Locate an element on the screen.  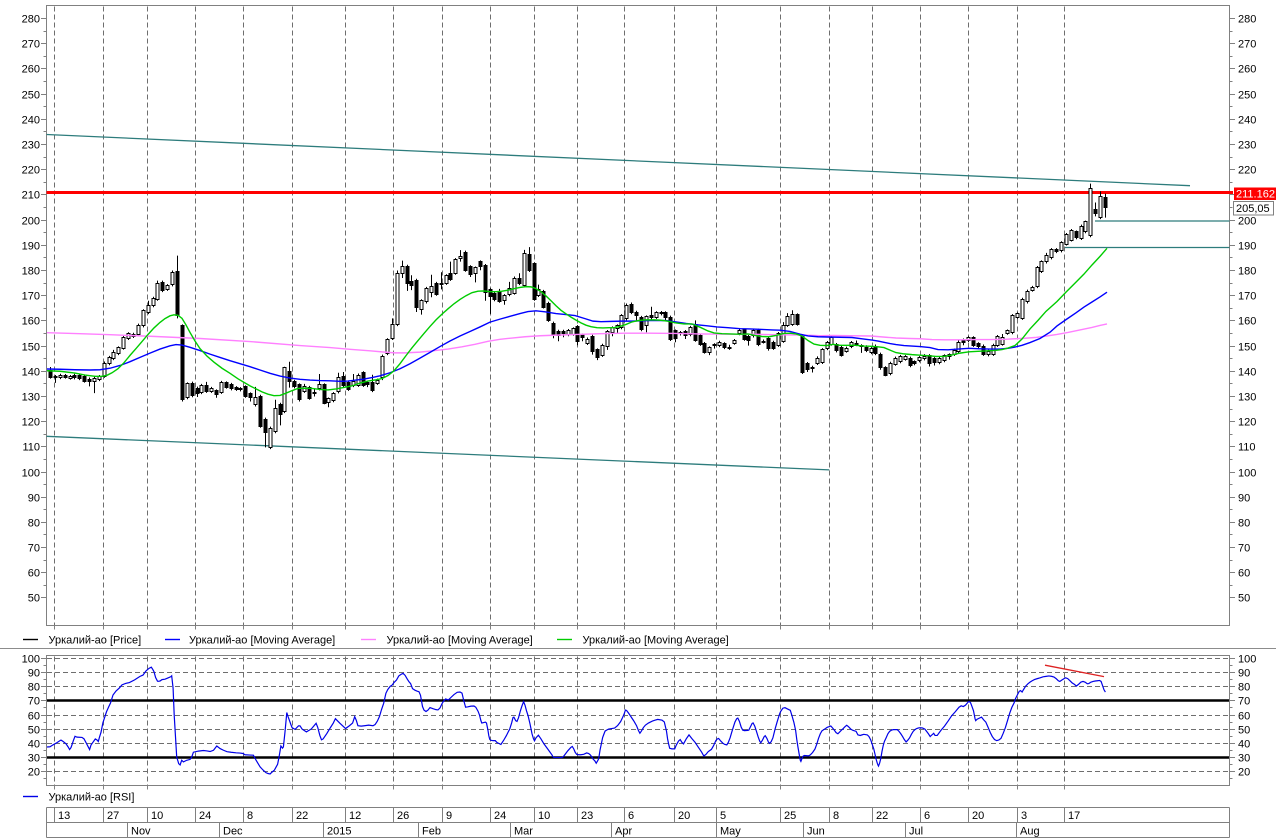
svg-text: Jun is located at coordinates (816, 832).